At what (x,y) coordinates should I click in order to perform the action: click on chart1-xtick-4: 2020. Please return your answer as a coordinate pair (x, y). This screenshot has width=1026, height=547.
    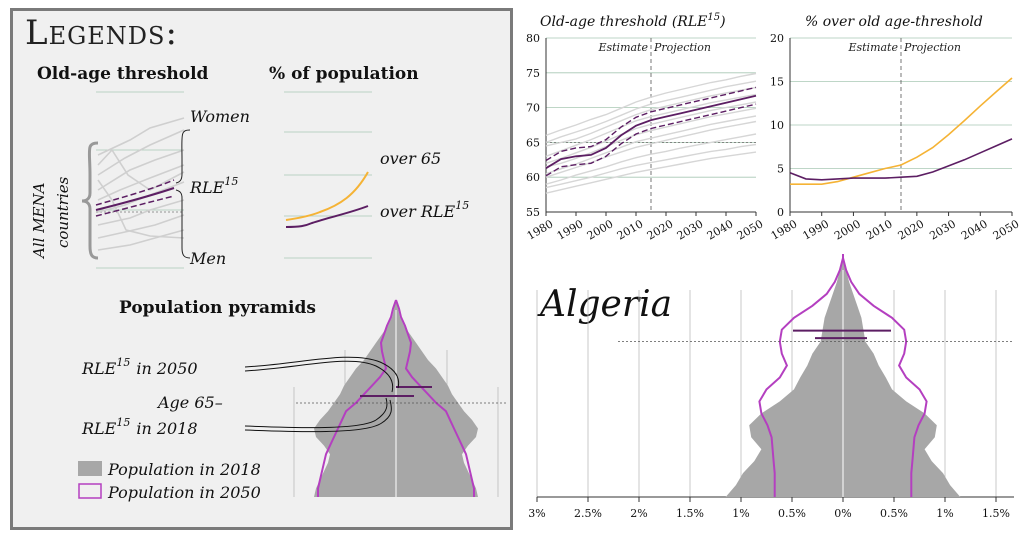
    Looking at the image, I should click on (660, 229).